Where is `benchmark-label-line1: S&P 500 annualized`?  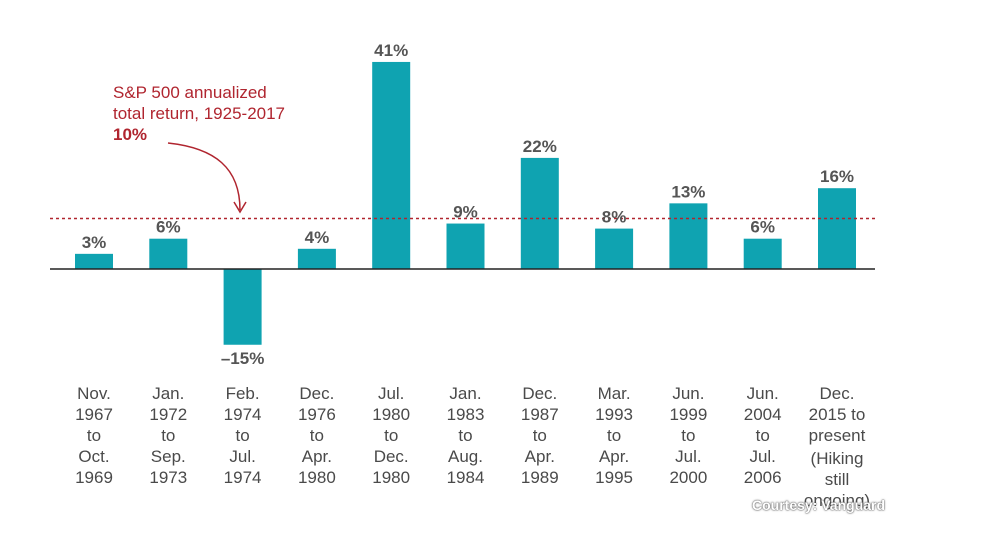 benchmark-label-line1: S&P 500 annualized is located at coordinates (190, 92).